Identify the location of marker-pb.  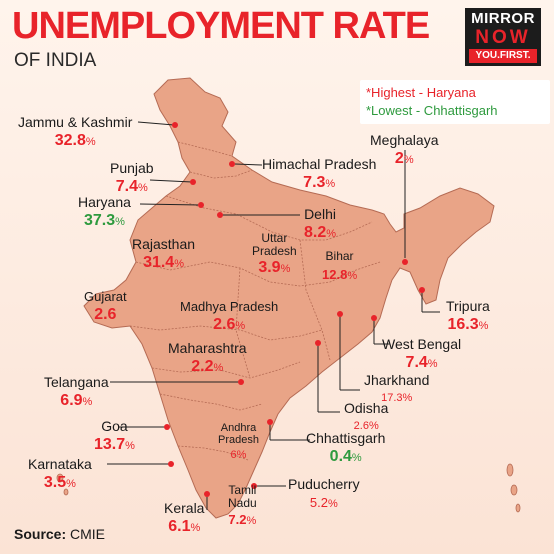
(193, 182).